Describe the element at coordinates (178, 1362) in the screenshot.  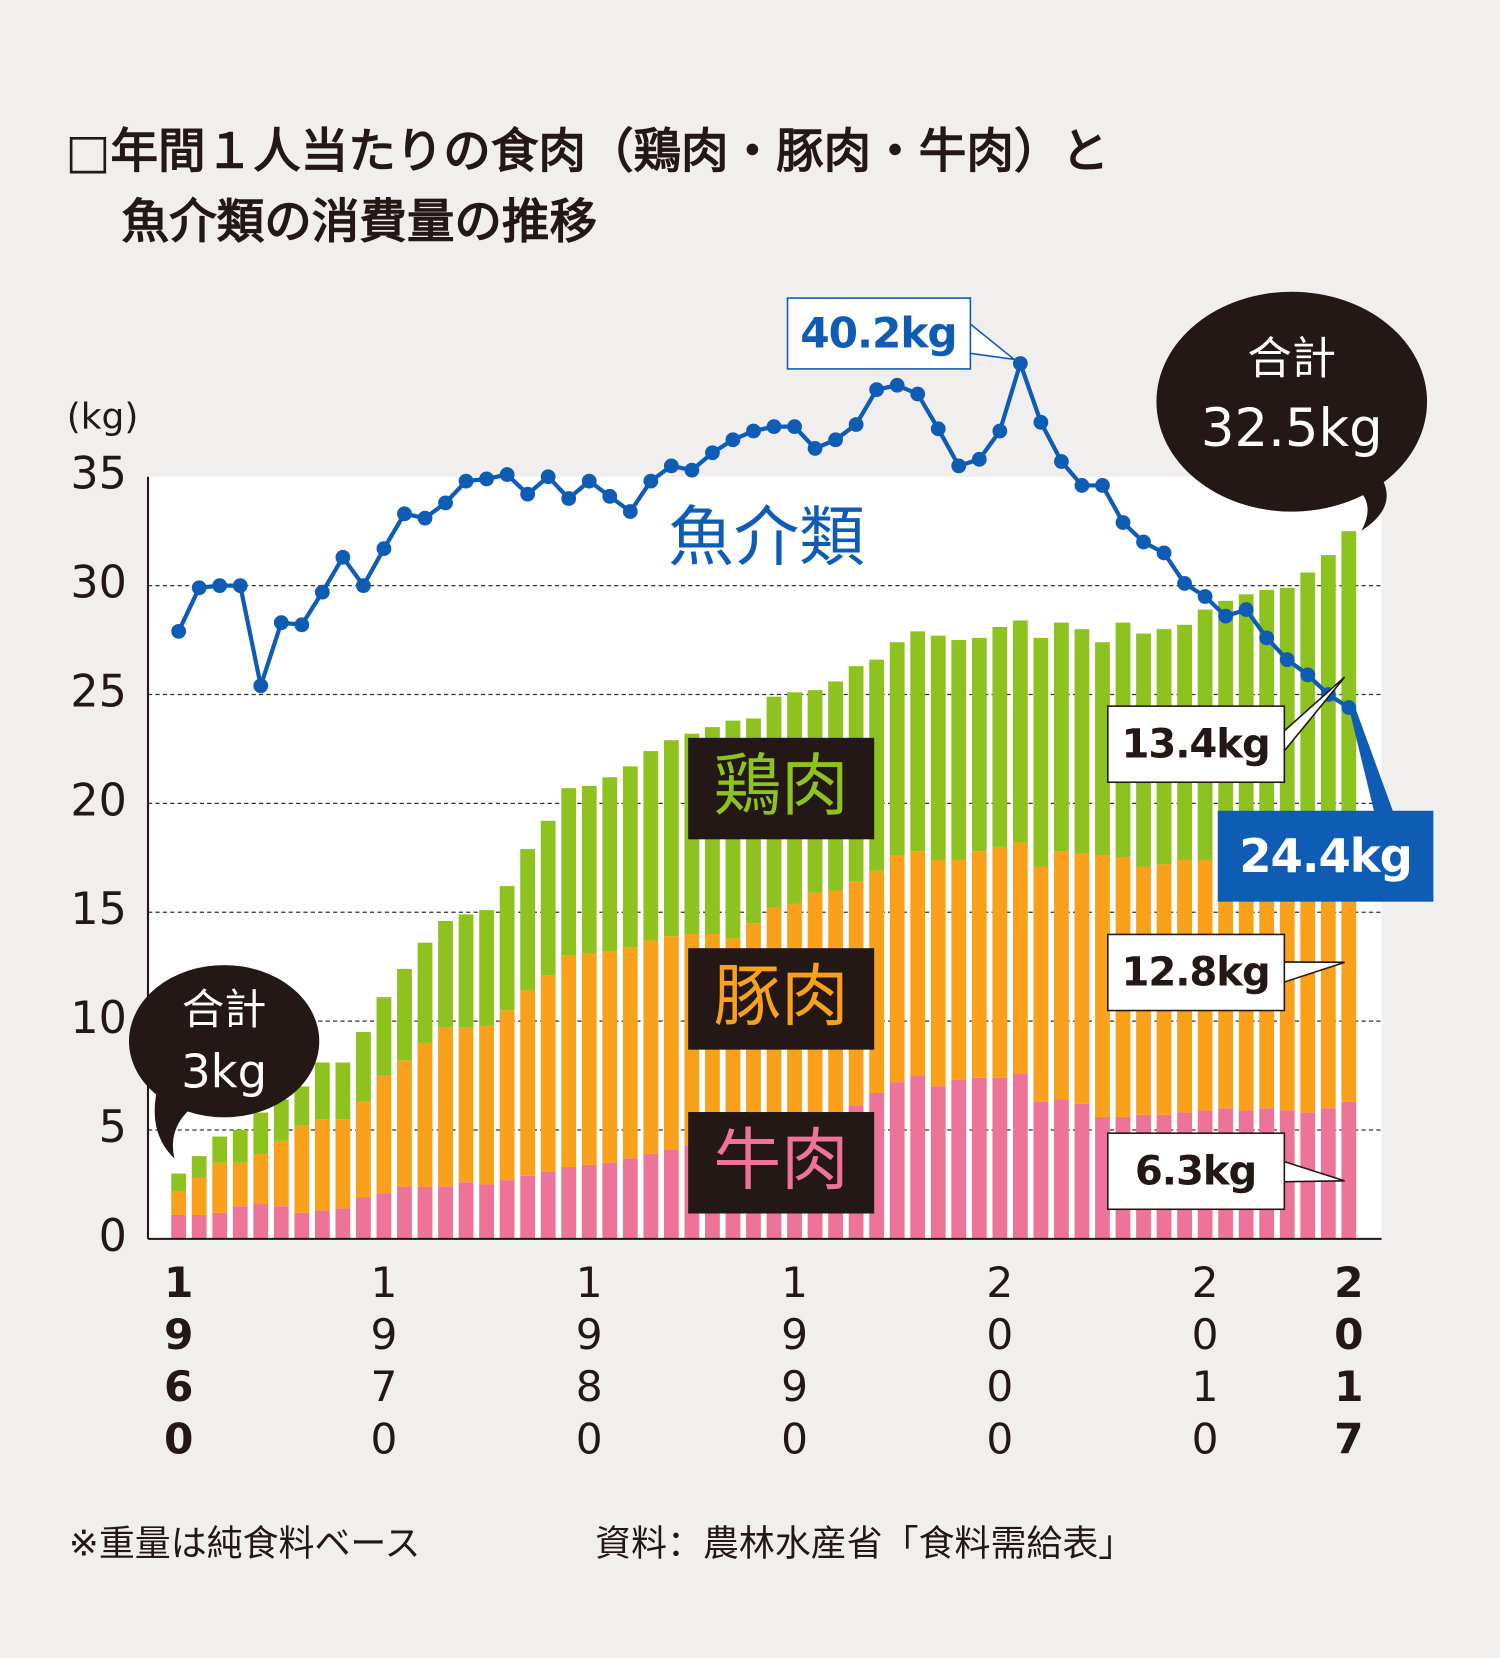
I see `x-tick-label: 1960` at that location.